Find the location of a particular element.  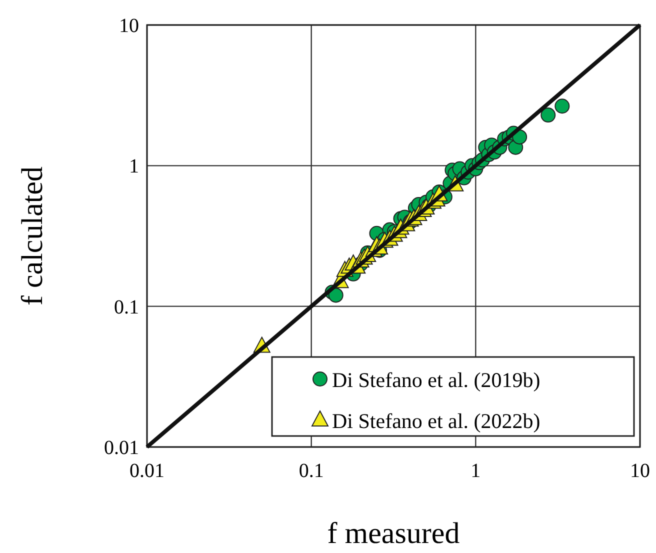

x-tick-label: 10 is located at coordinates (640, 471).